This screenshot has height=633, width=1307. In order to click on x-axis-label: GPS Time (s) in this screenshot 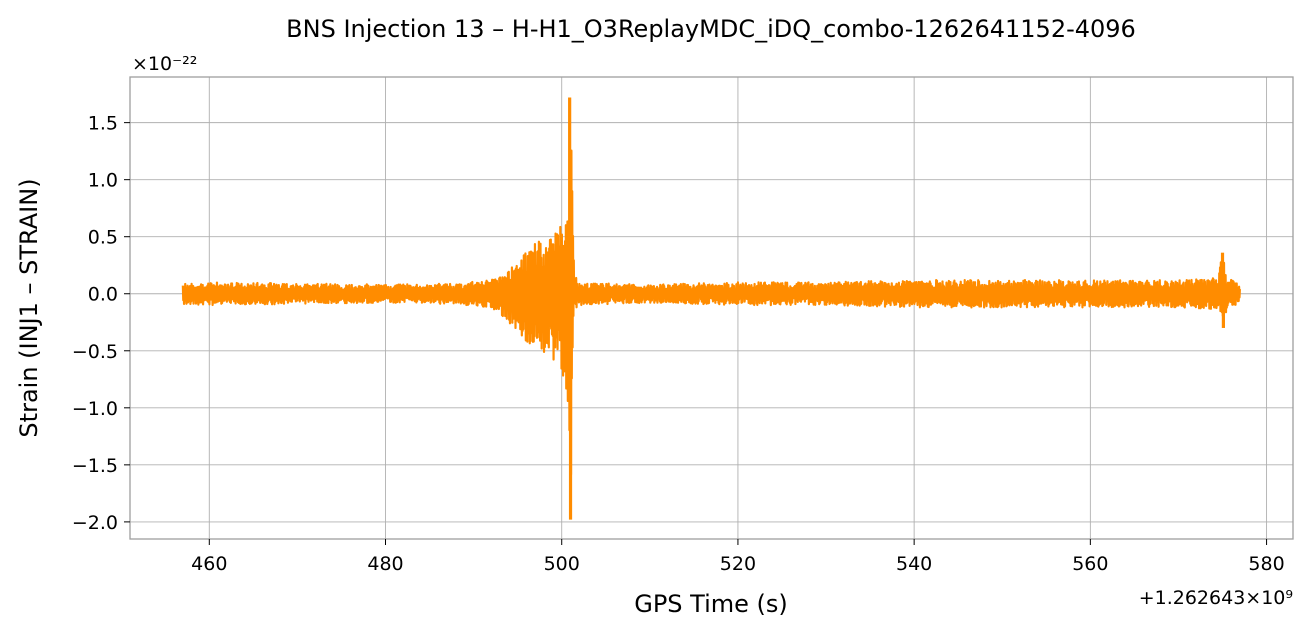, I will do `click(711, 604)`.